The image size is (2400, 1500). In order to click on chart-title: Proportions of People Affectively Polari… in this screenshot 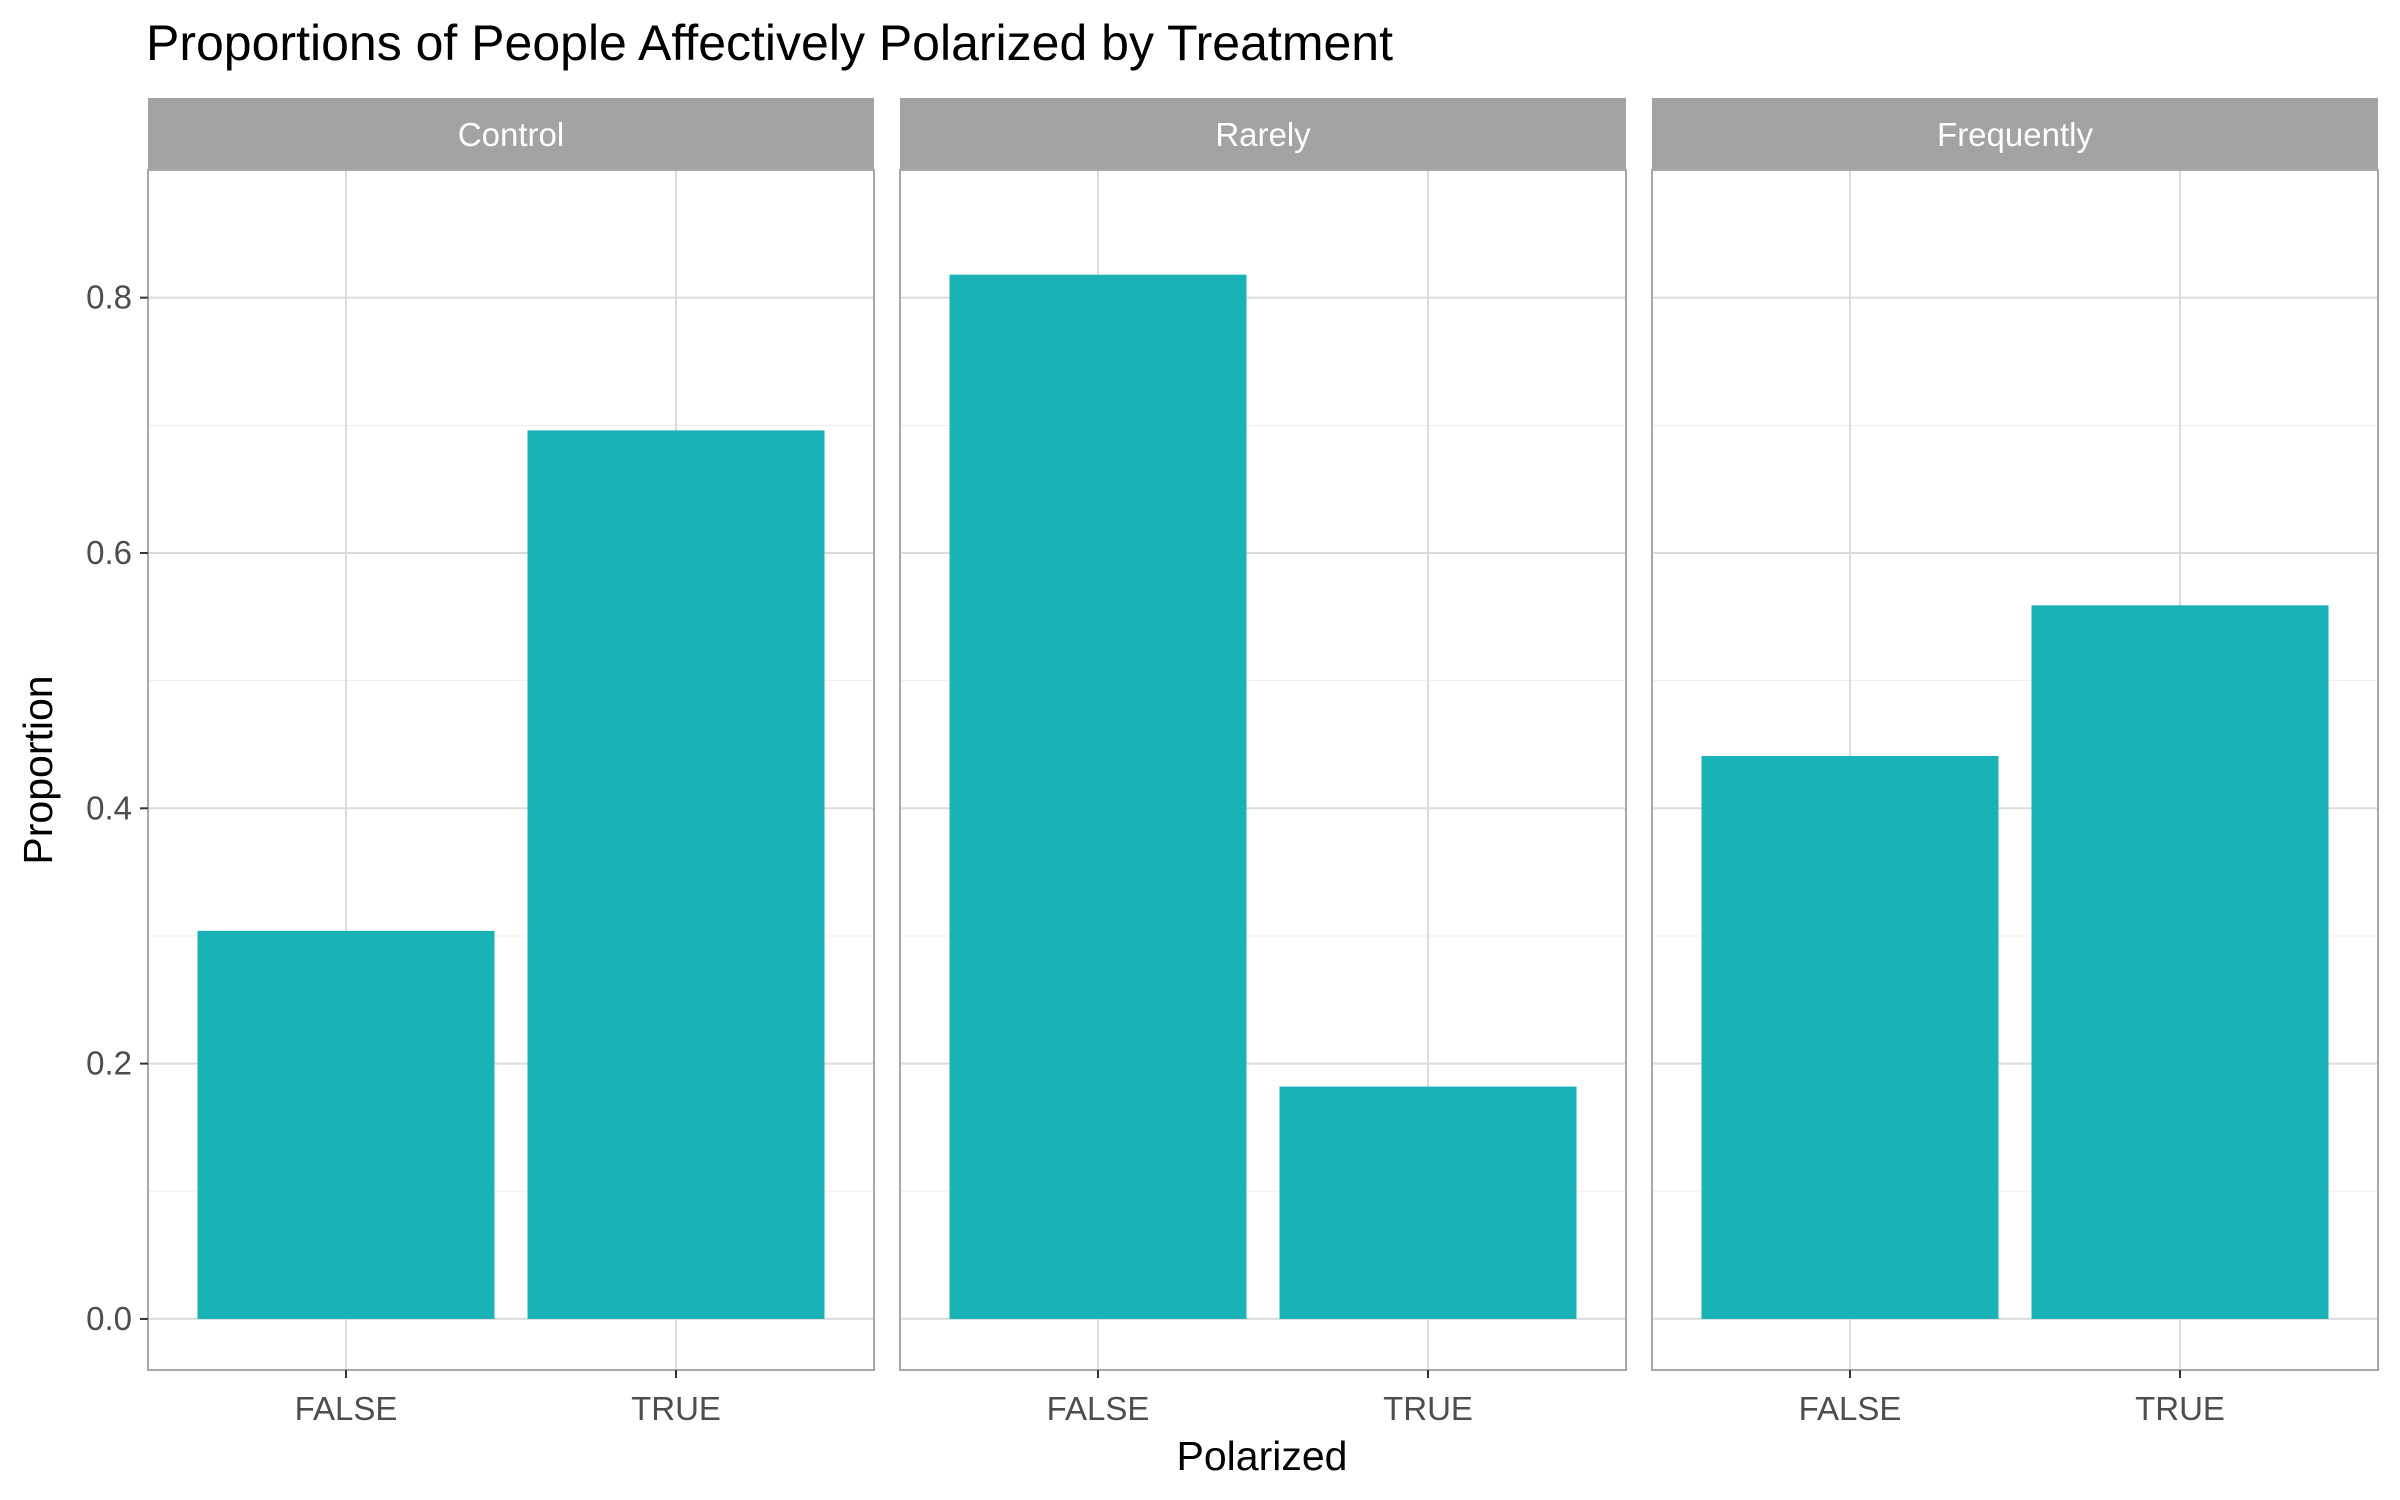, I will do `click(769, 43)`.